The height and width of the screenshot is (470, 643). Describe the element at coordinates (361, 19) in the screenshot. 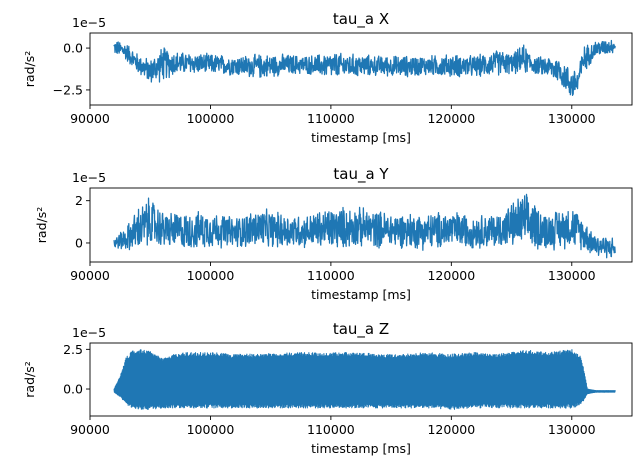

I see `subplot-title: tau_a X` at that location.